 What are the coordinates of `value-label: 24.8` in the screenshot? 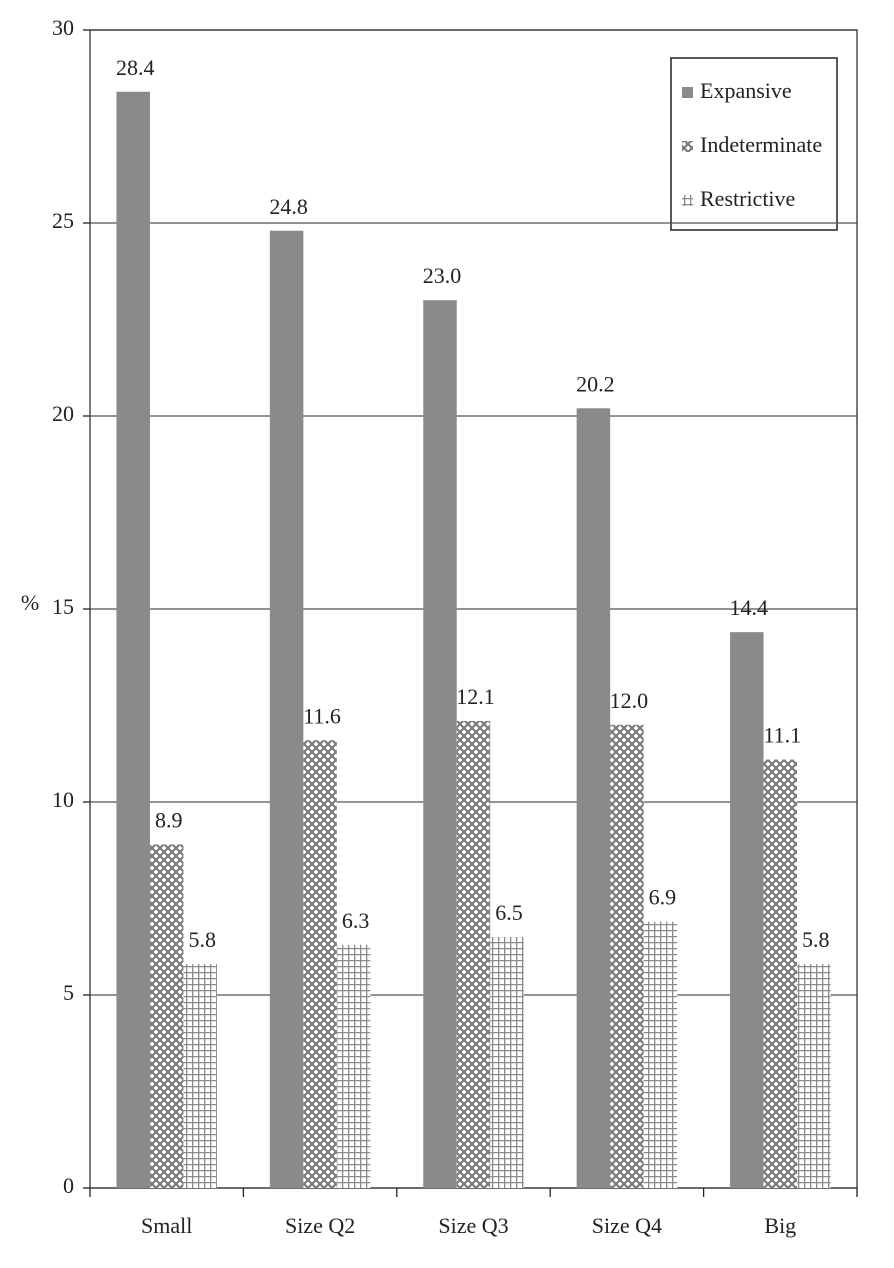 It's located at (288, 206).